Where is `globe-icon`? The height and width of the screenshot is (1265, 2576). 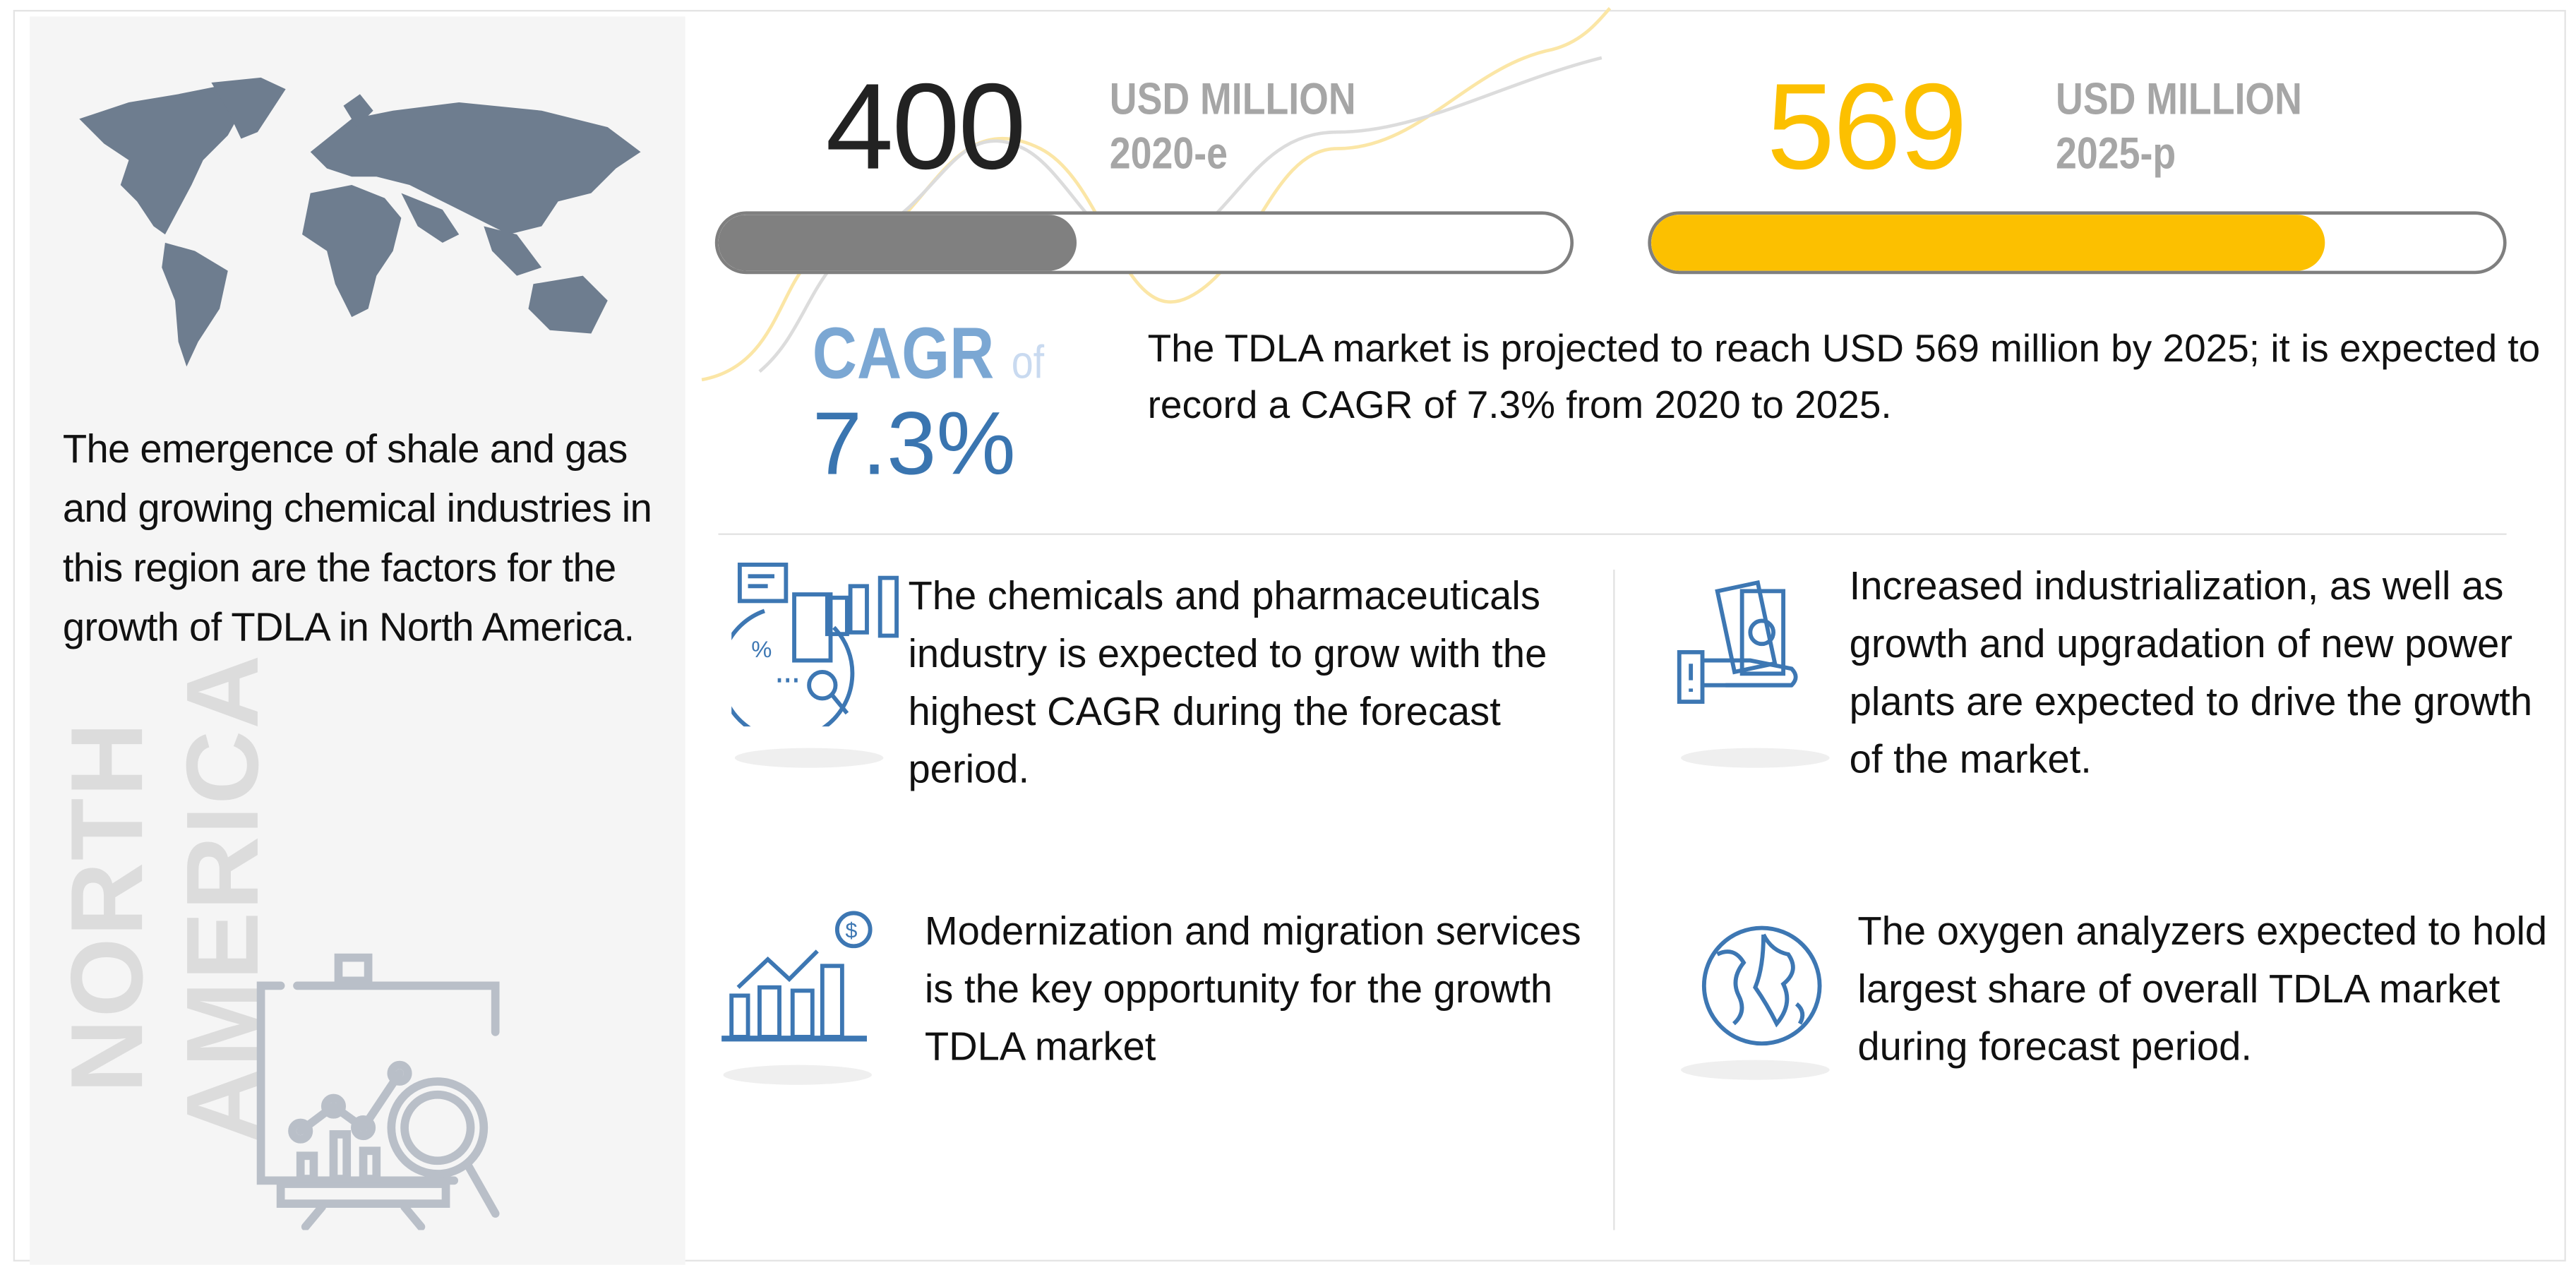
globe-icon is located at coordinates (1761, 985).